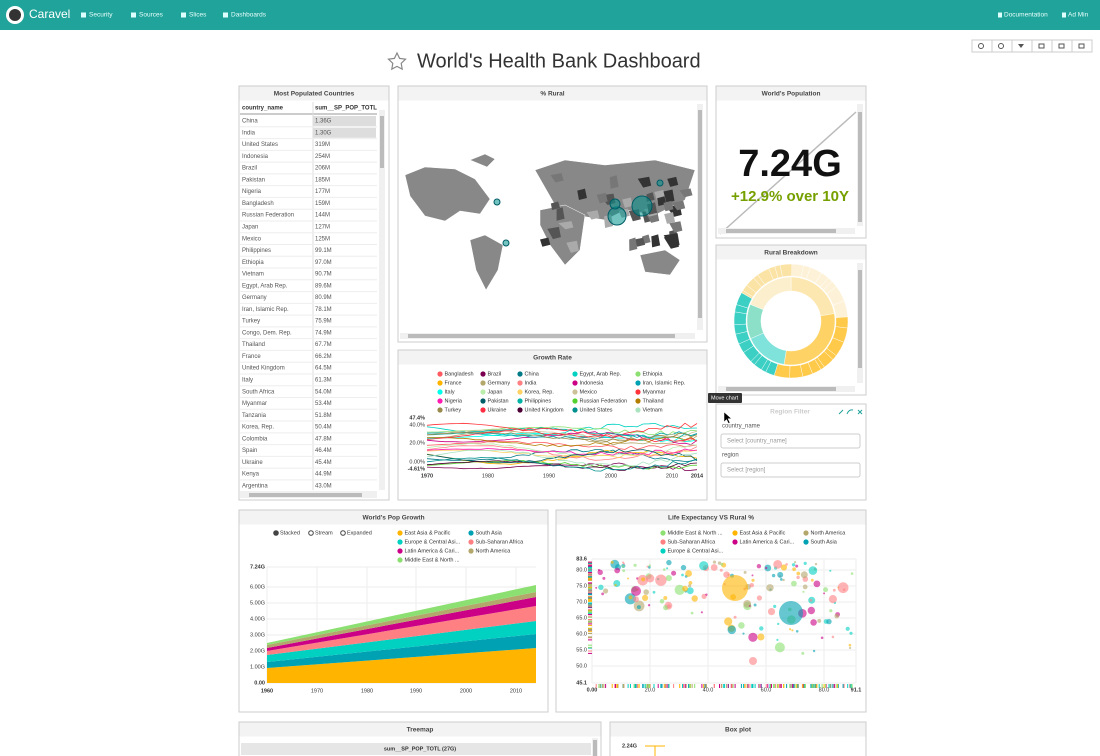 The height and width of the screenshot is (756, 1100). What do you see at coordinates (540, 392) in the screenshot?
I see `legend-label: Korea, Rep.` at bounding box center [540, 392].